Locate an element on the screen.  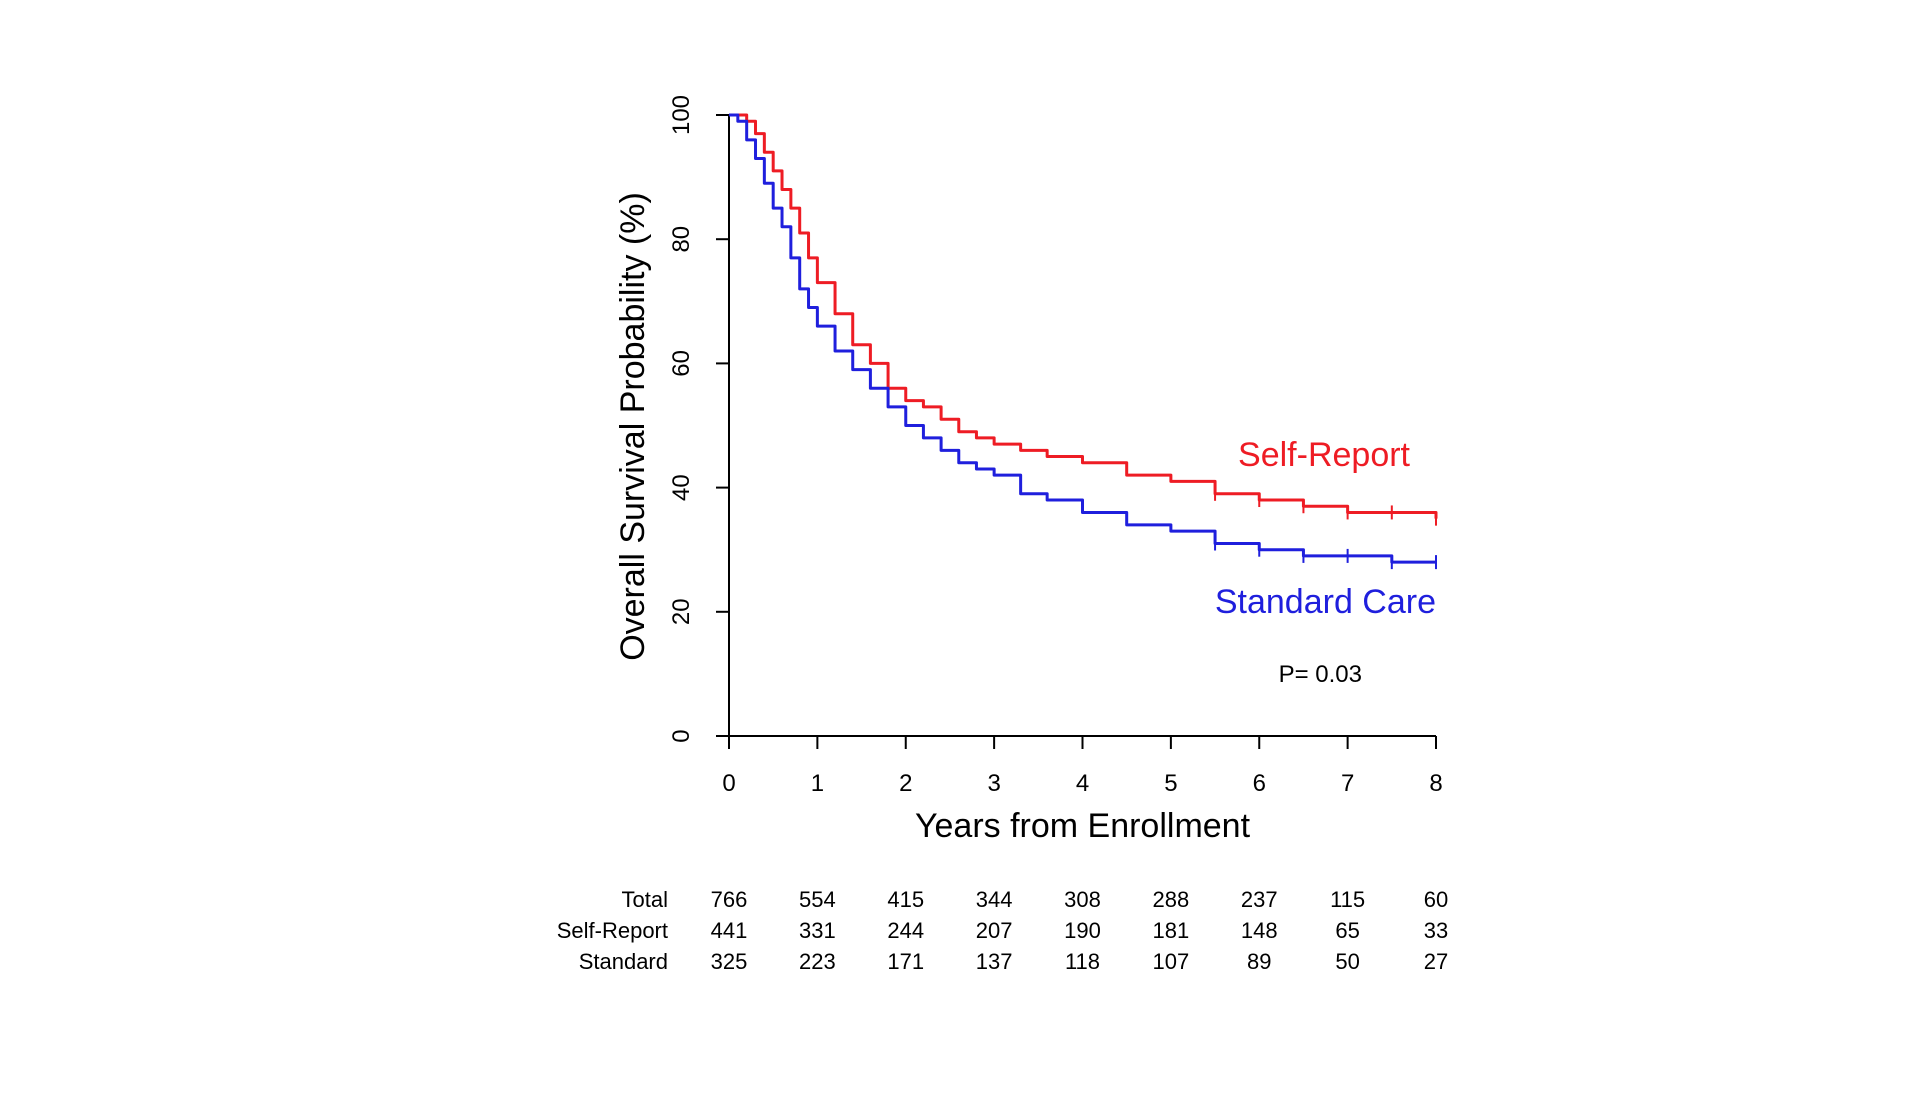
risk-table-cell: 171 is located at coordinates (905, 961).